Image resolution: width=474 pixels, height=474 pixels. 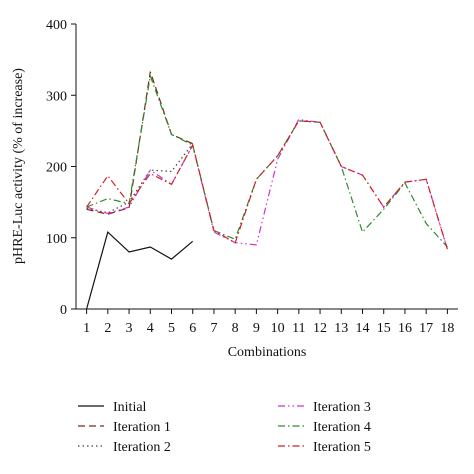 What do you see at coordinates (268, 322) in the screenshot?
I see `x-ticks: 1 2 3 4 5 6 7 8 9 10 11 12 13 14 15 16 17 18` at bounding box center [268, 322].